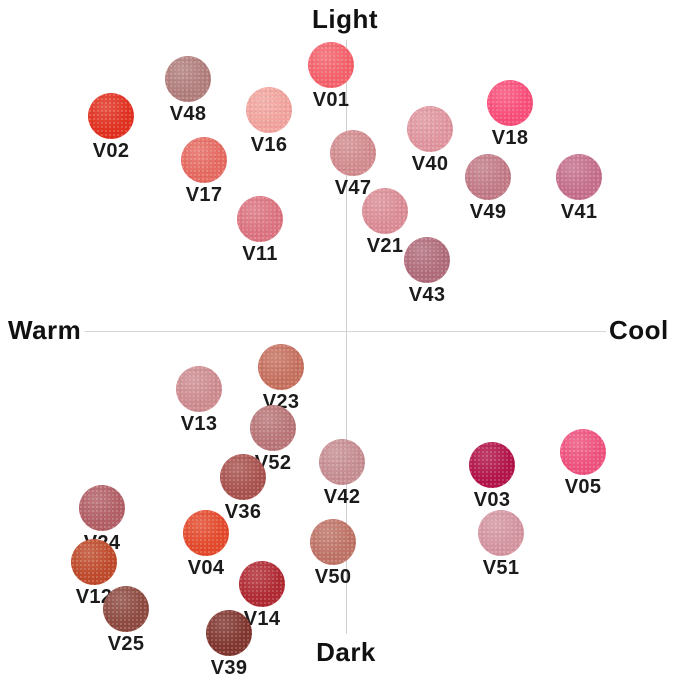  Describe the element at coordinates (342, 462) in the screenshot. I see `swatch-v42` at that location.